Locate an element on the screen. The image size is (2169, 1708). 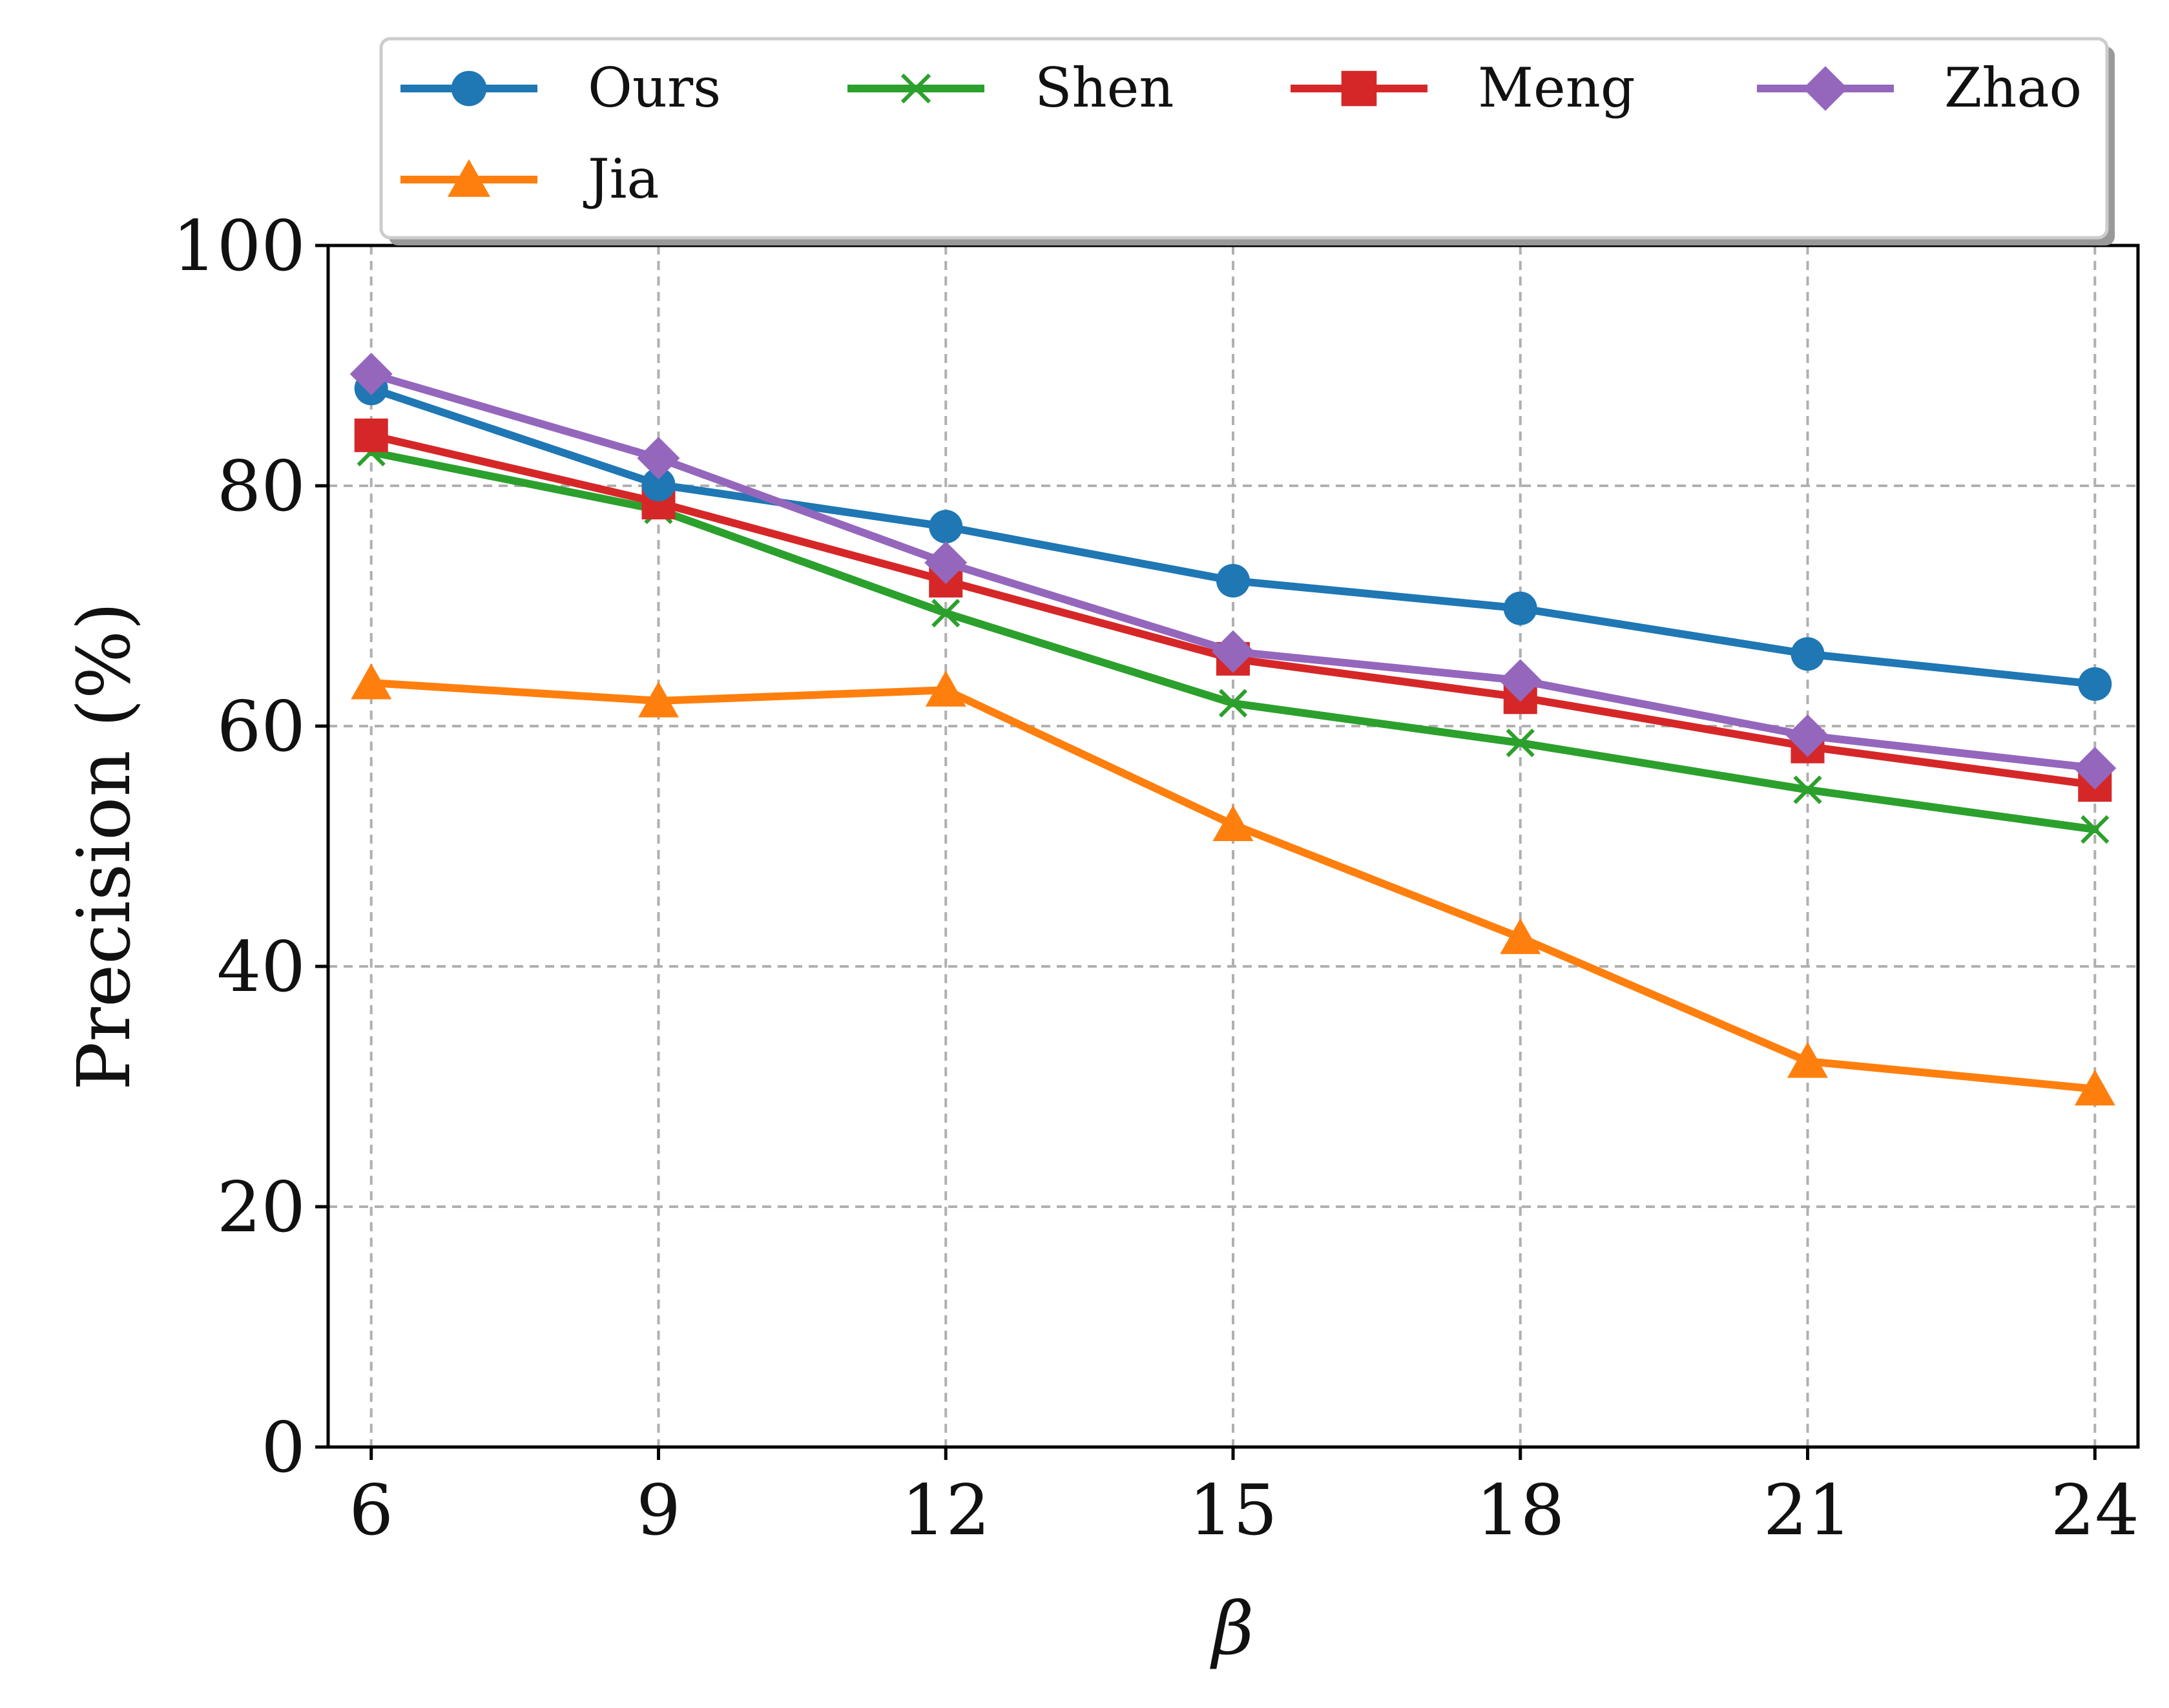
y-axis-label: Precision (%) is located at coordinates (105, 846).